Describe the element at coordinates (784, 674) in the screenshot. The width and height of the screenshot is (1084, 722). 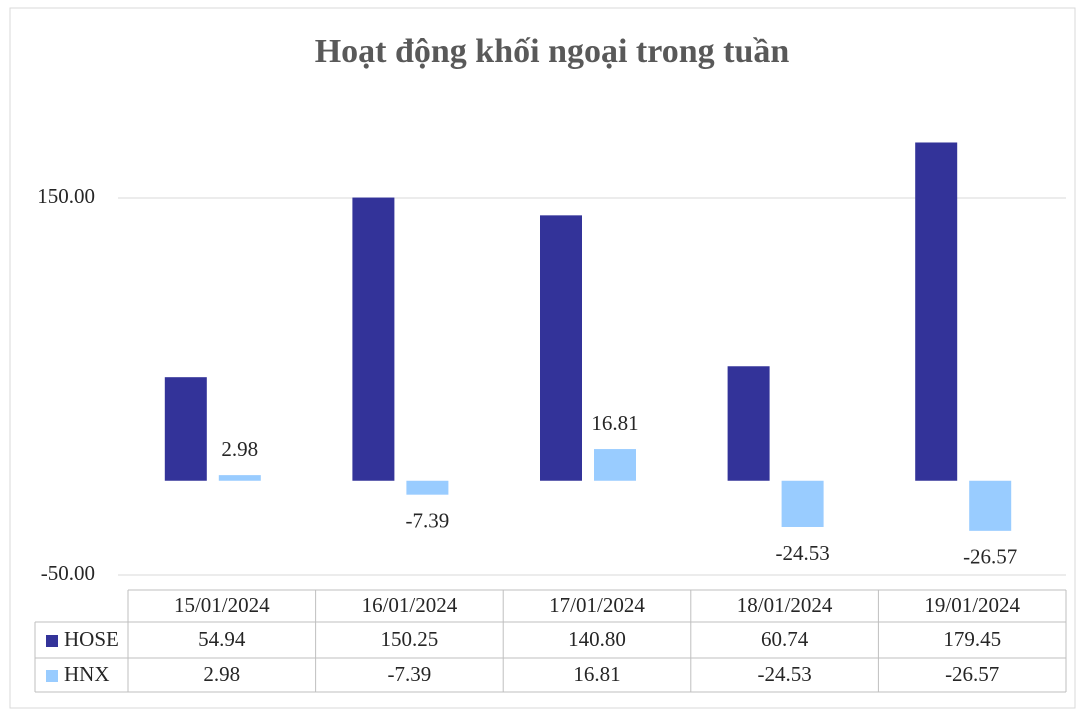
I see `table-cell: -24.53` at that location.